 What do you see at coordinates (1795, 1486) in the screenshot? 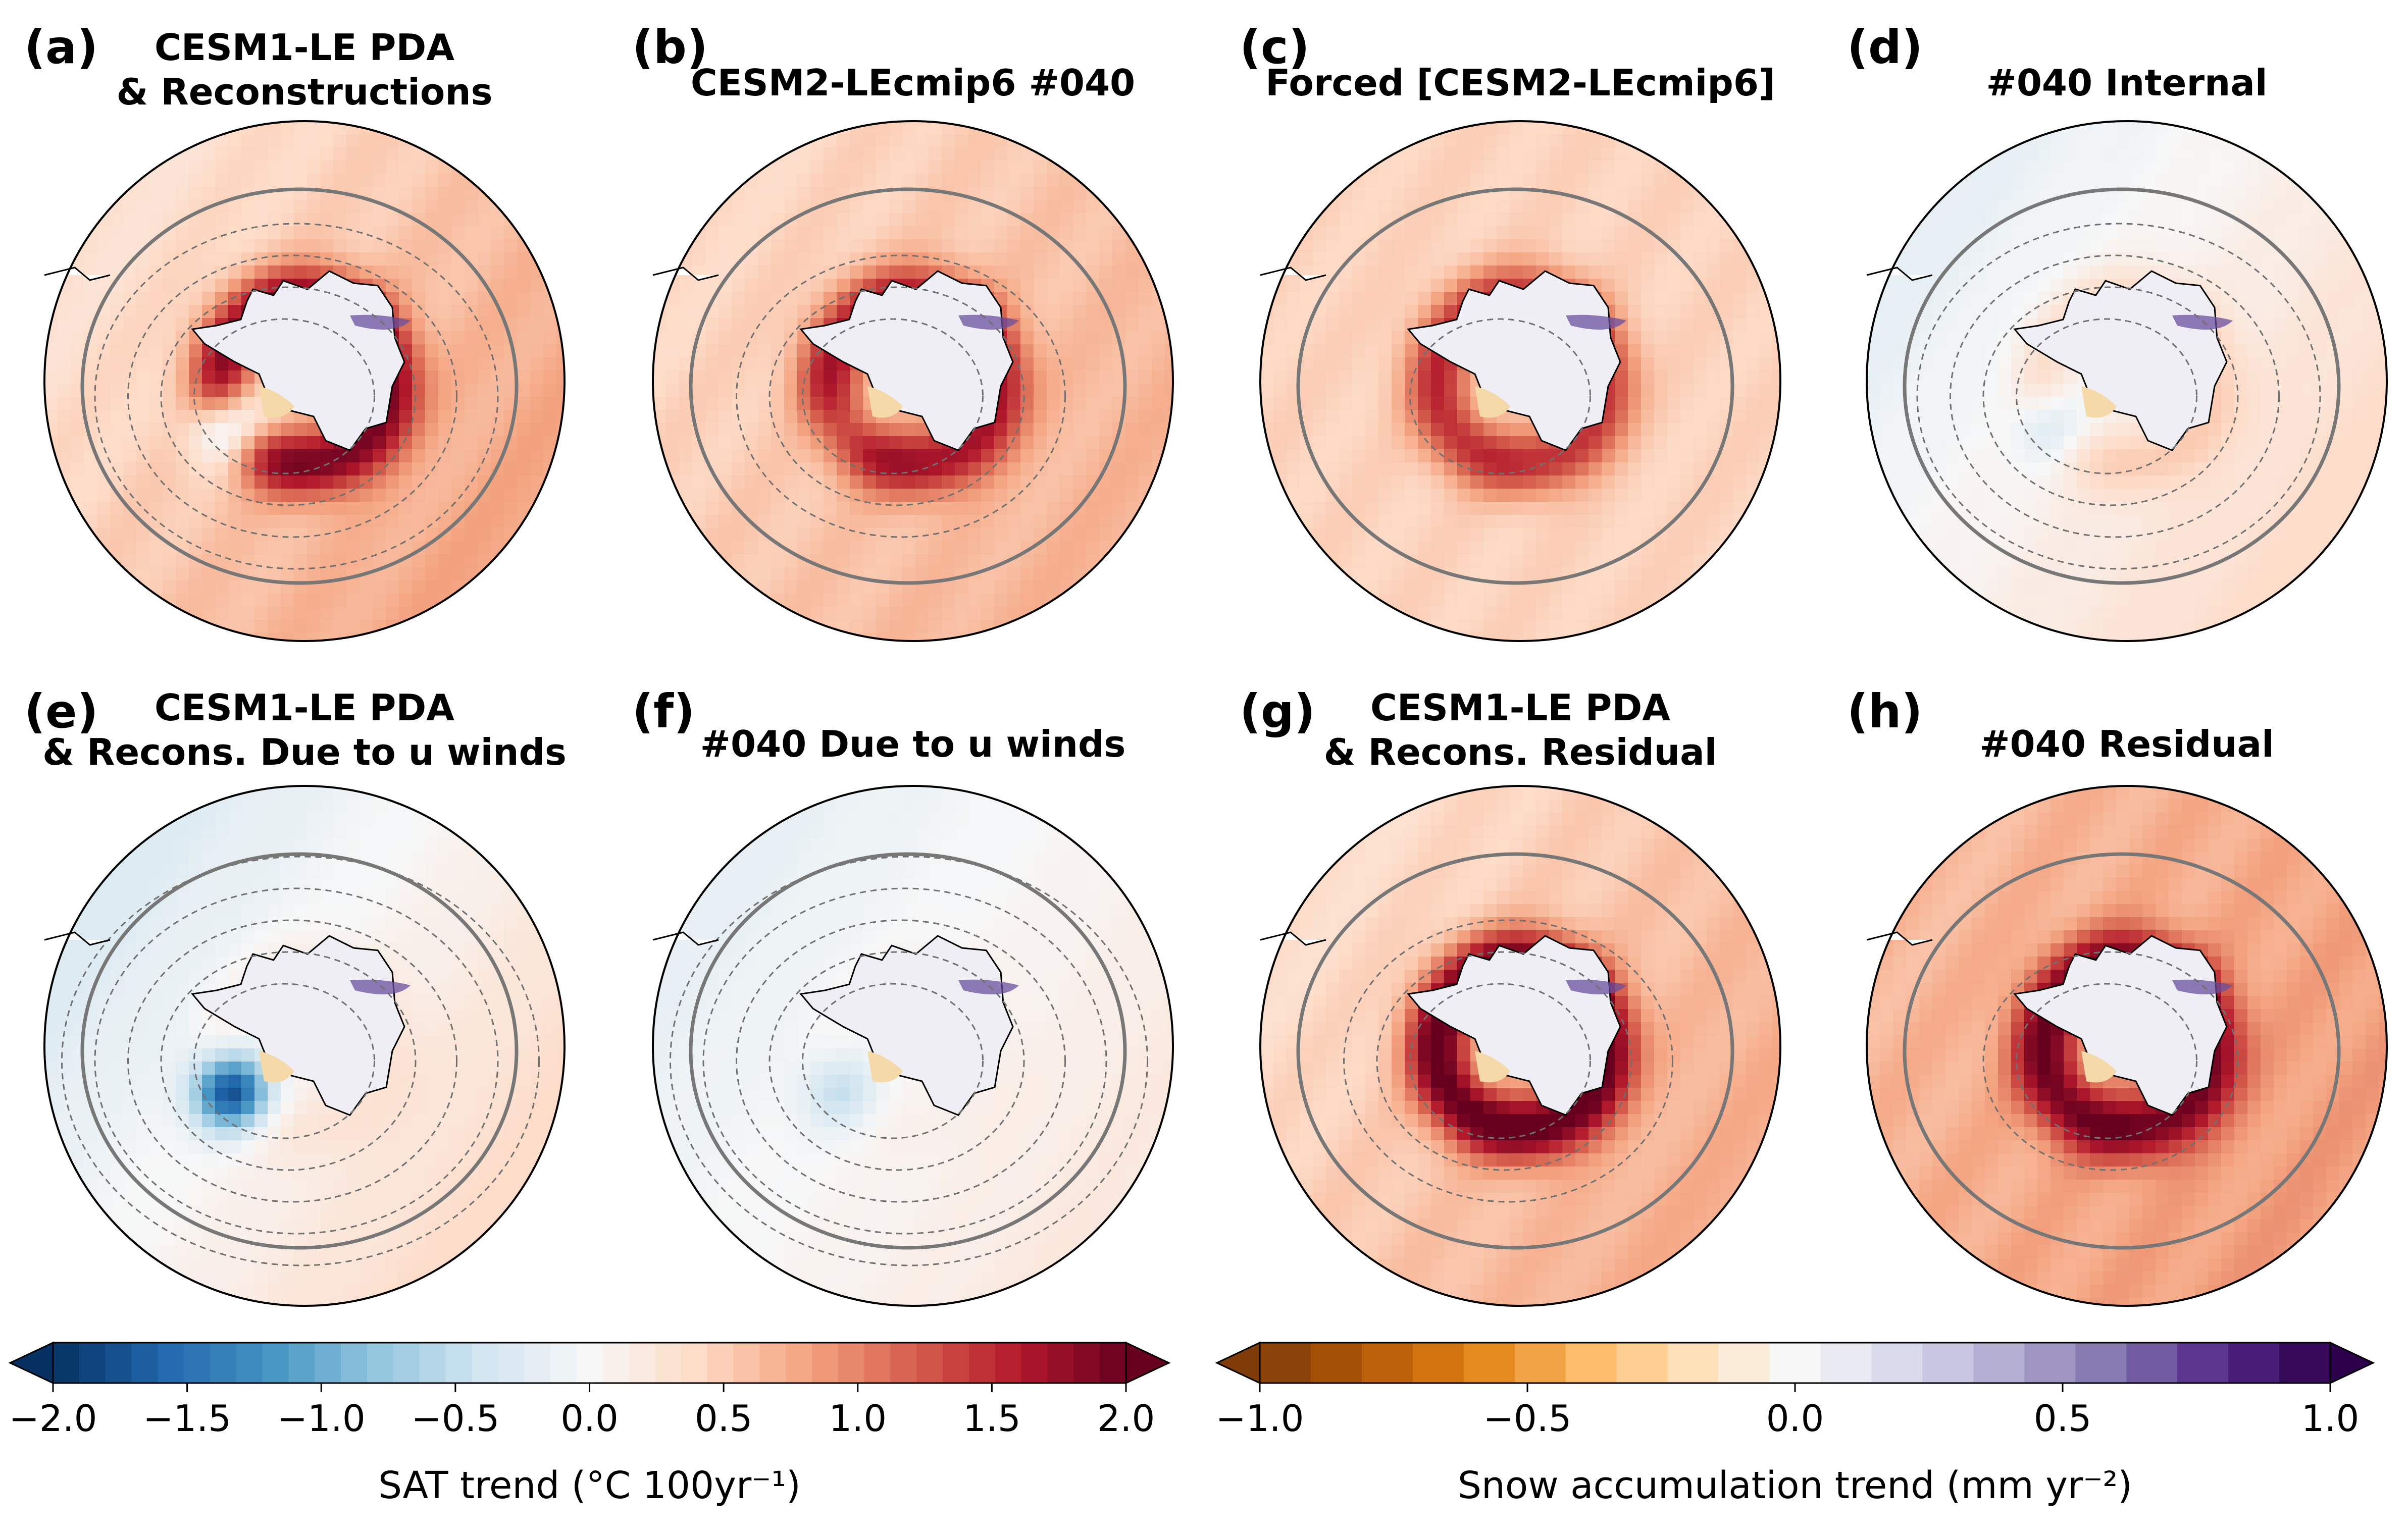
I see `colorbar-label-2: Snow accumulation trend (mm yr⁻²)` at bounding box center [1795, 1486].